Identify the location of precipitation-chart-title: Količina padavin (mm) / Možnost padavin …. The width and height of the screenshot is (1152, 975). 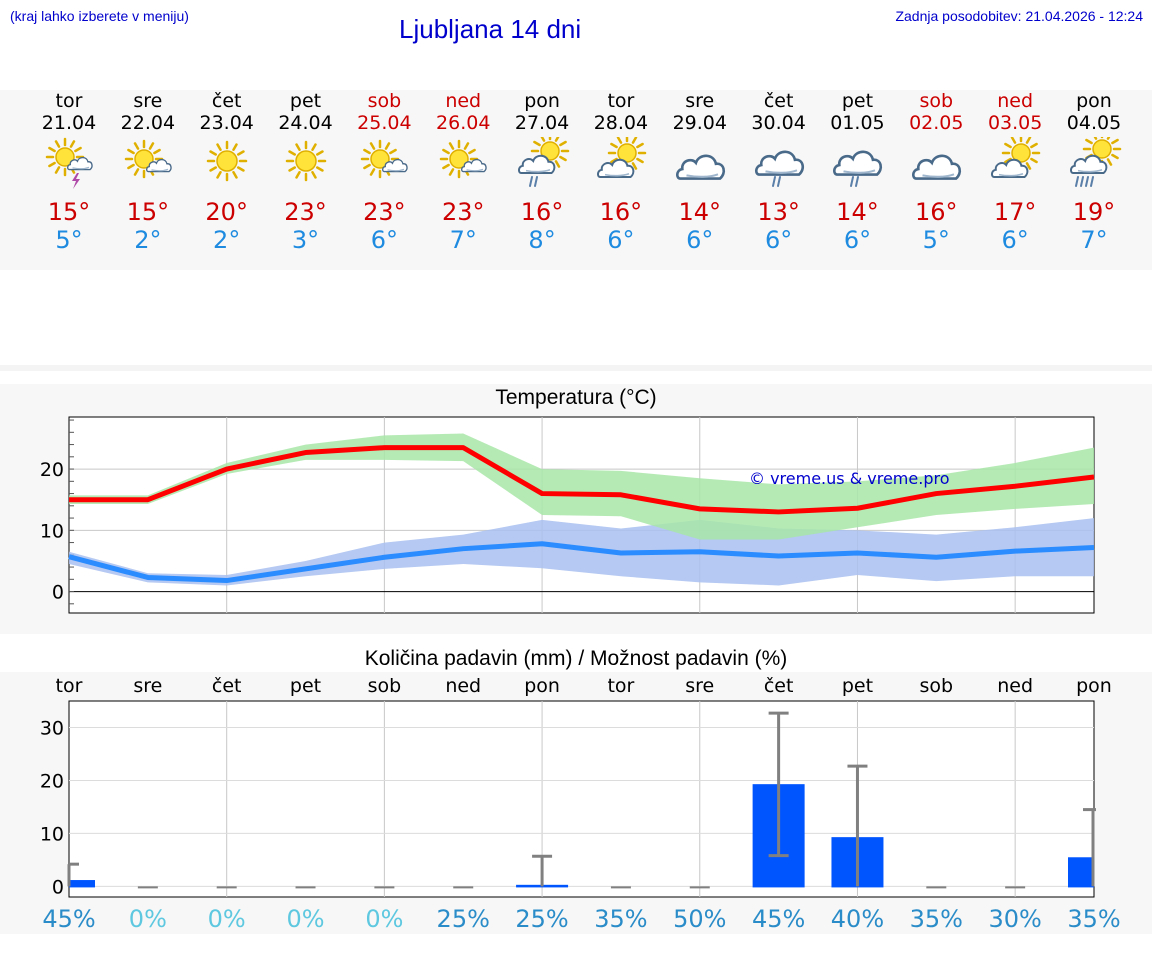
(576, 658).